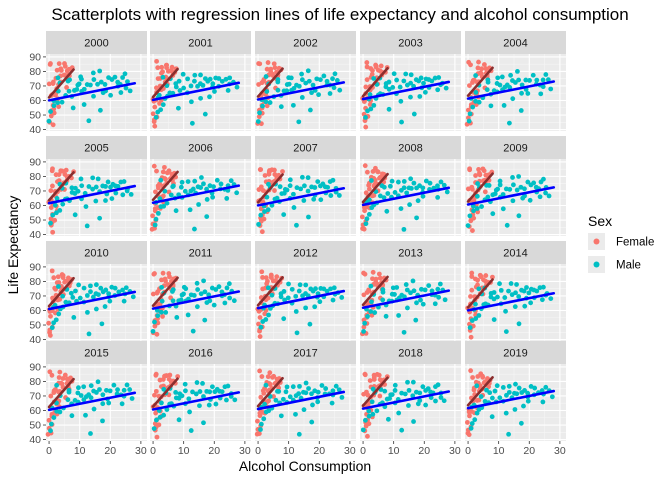  What do you see at coordinates (200, 147) in the screenshot?
I see `facet-strip` at bounding box center [200, 147].